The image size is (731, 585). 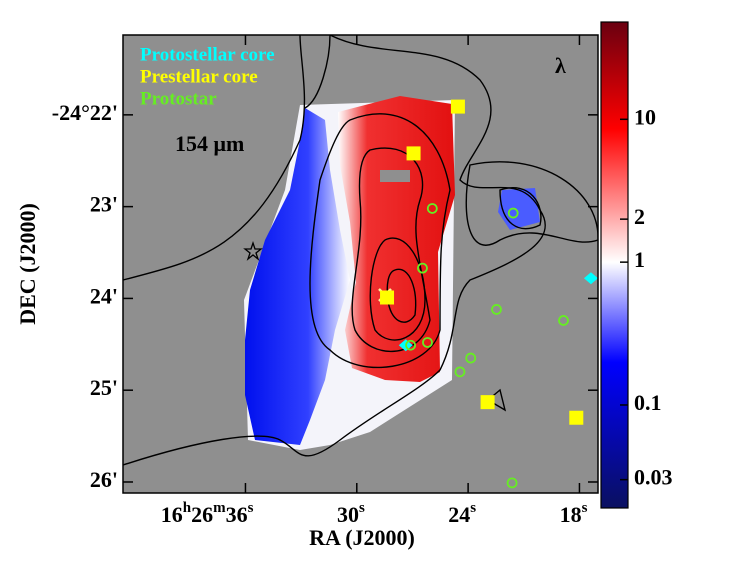 What do you see at coordinates (614, 265) in the screenshot?
I see `colorbar` at bounding box center [614, 265].